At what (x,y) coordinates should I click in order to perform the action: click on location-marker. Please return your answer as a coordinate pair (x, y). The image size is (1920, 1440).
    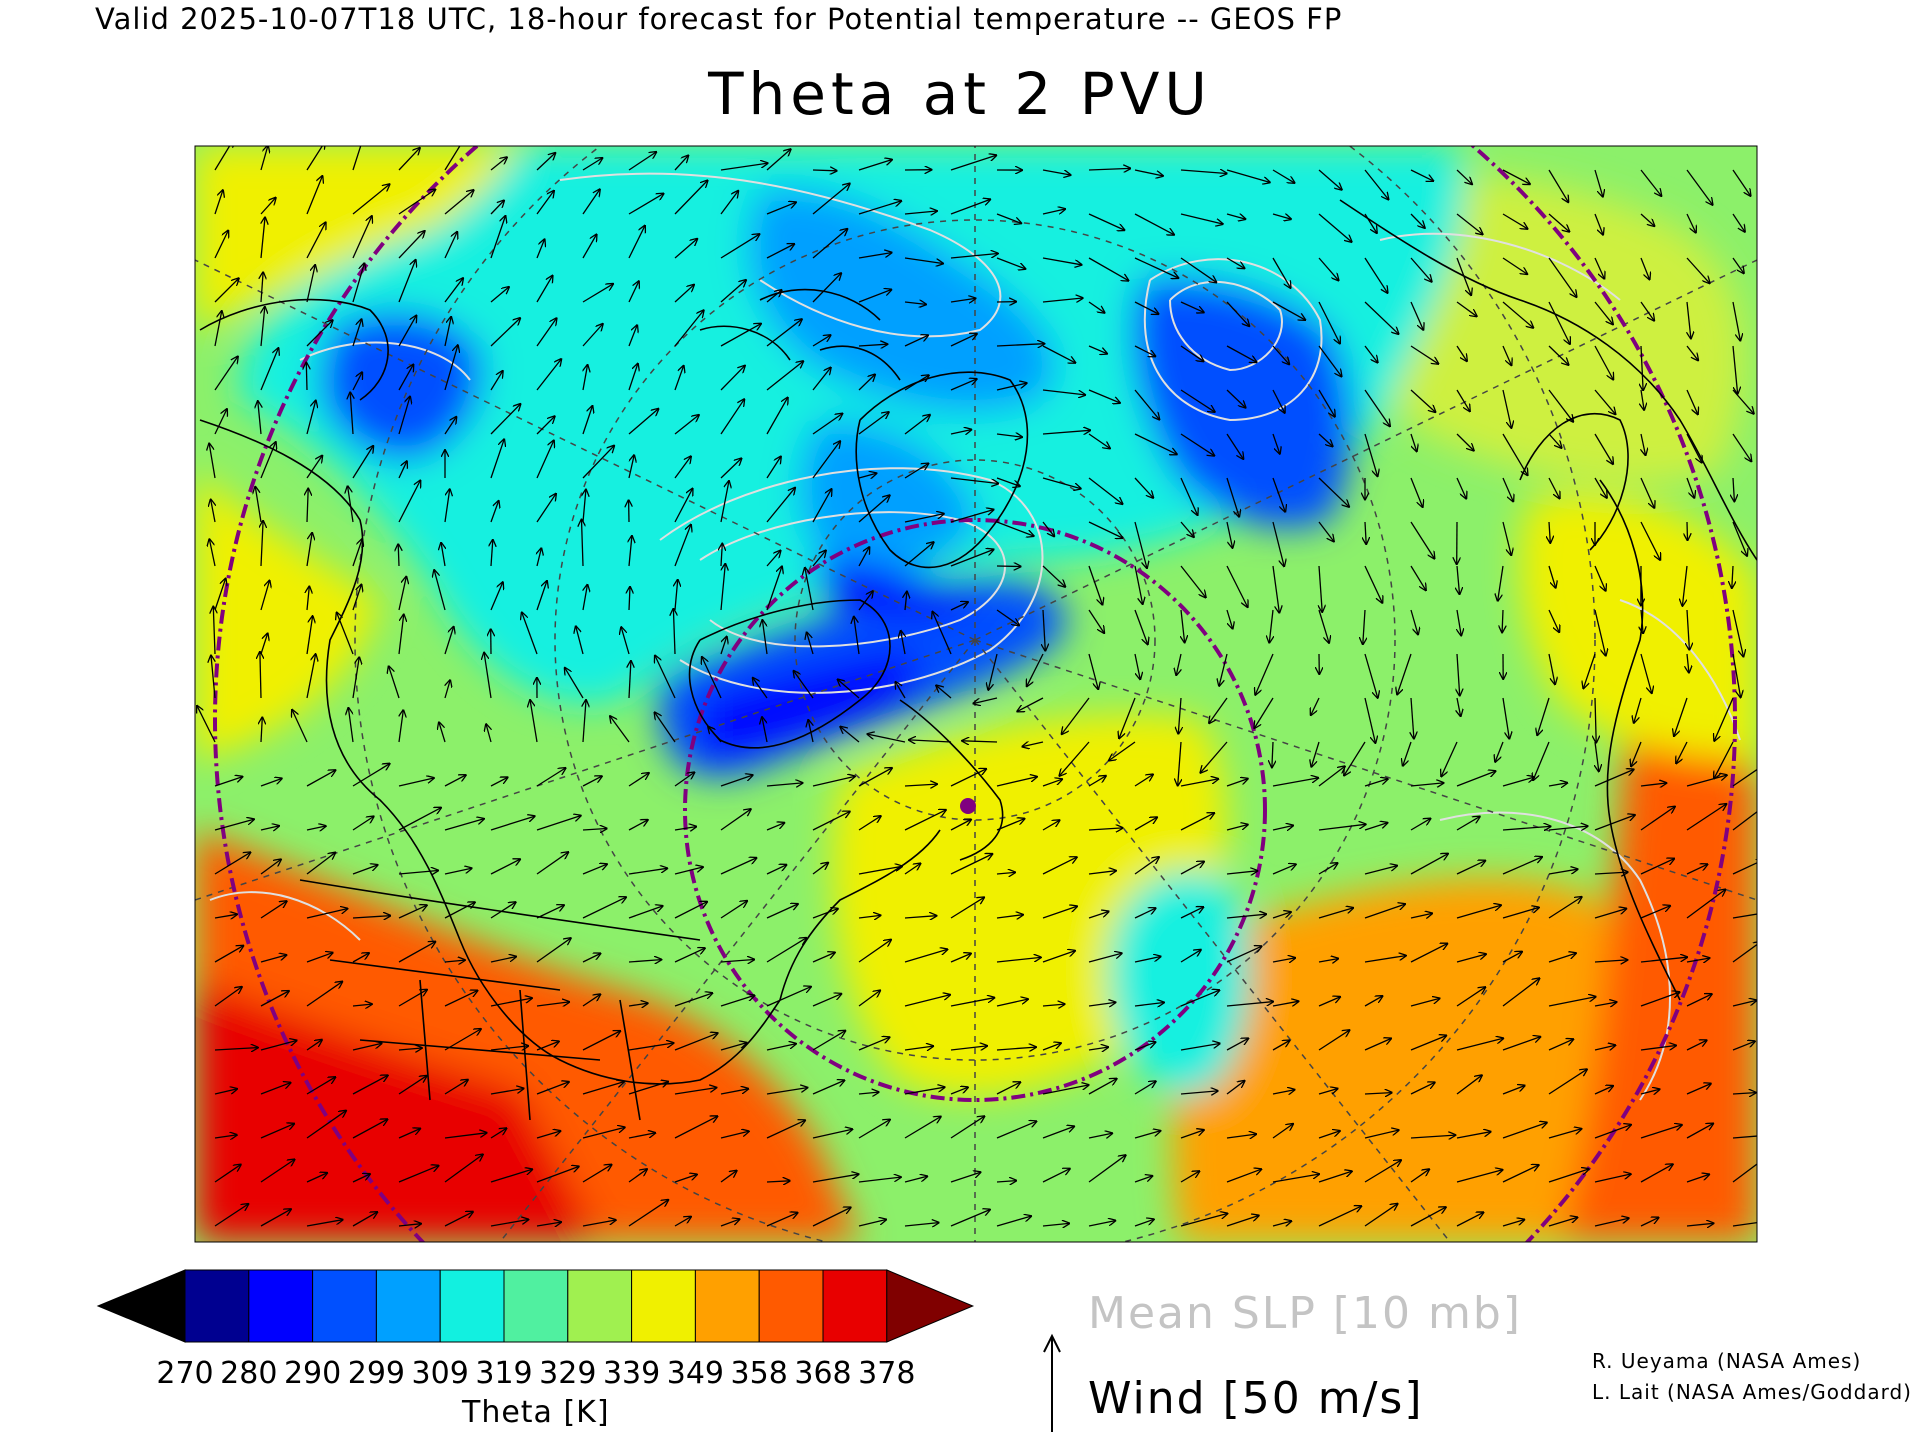
    Looking at the image, I should click on (968, 806).